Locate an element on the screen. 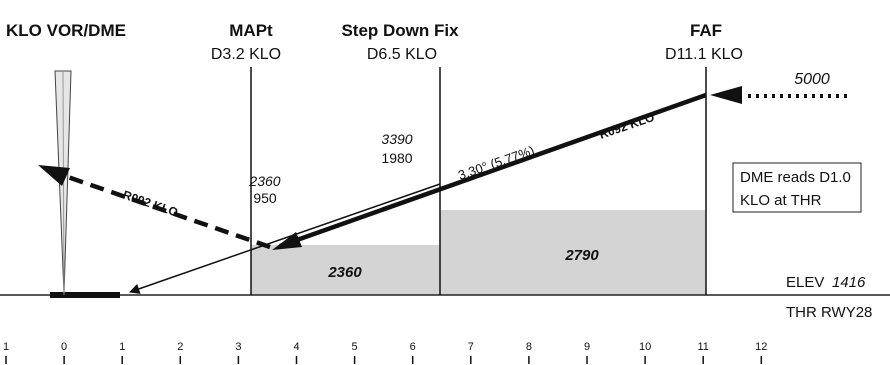 Image resolution: width=890 pixels, height=365 pixels. scale-tick-label: 11 is located at coordinates (702, 347).